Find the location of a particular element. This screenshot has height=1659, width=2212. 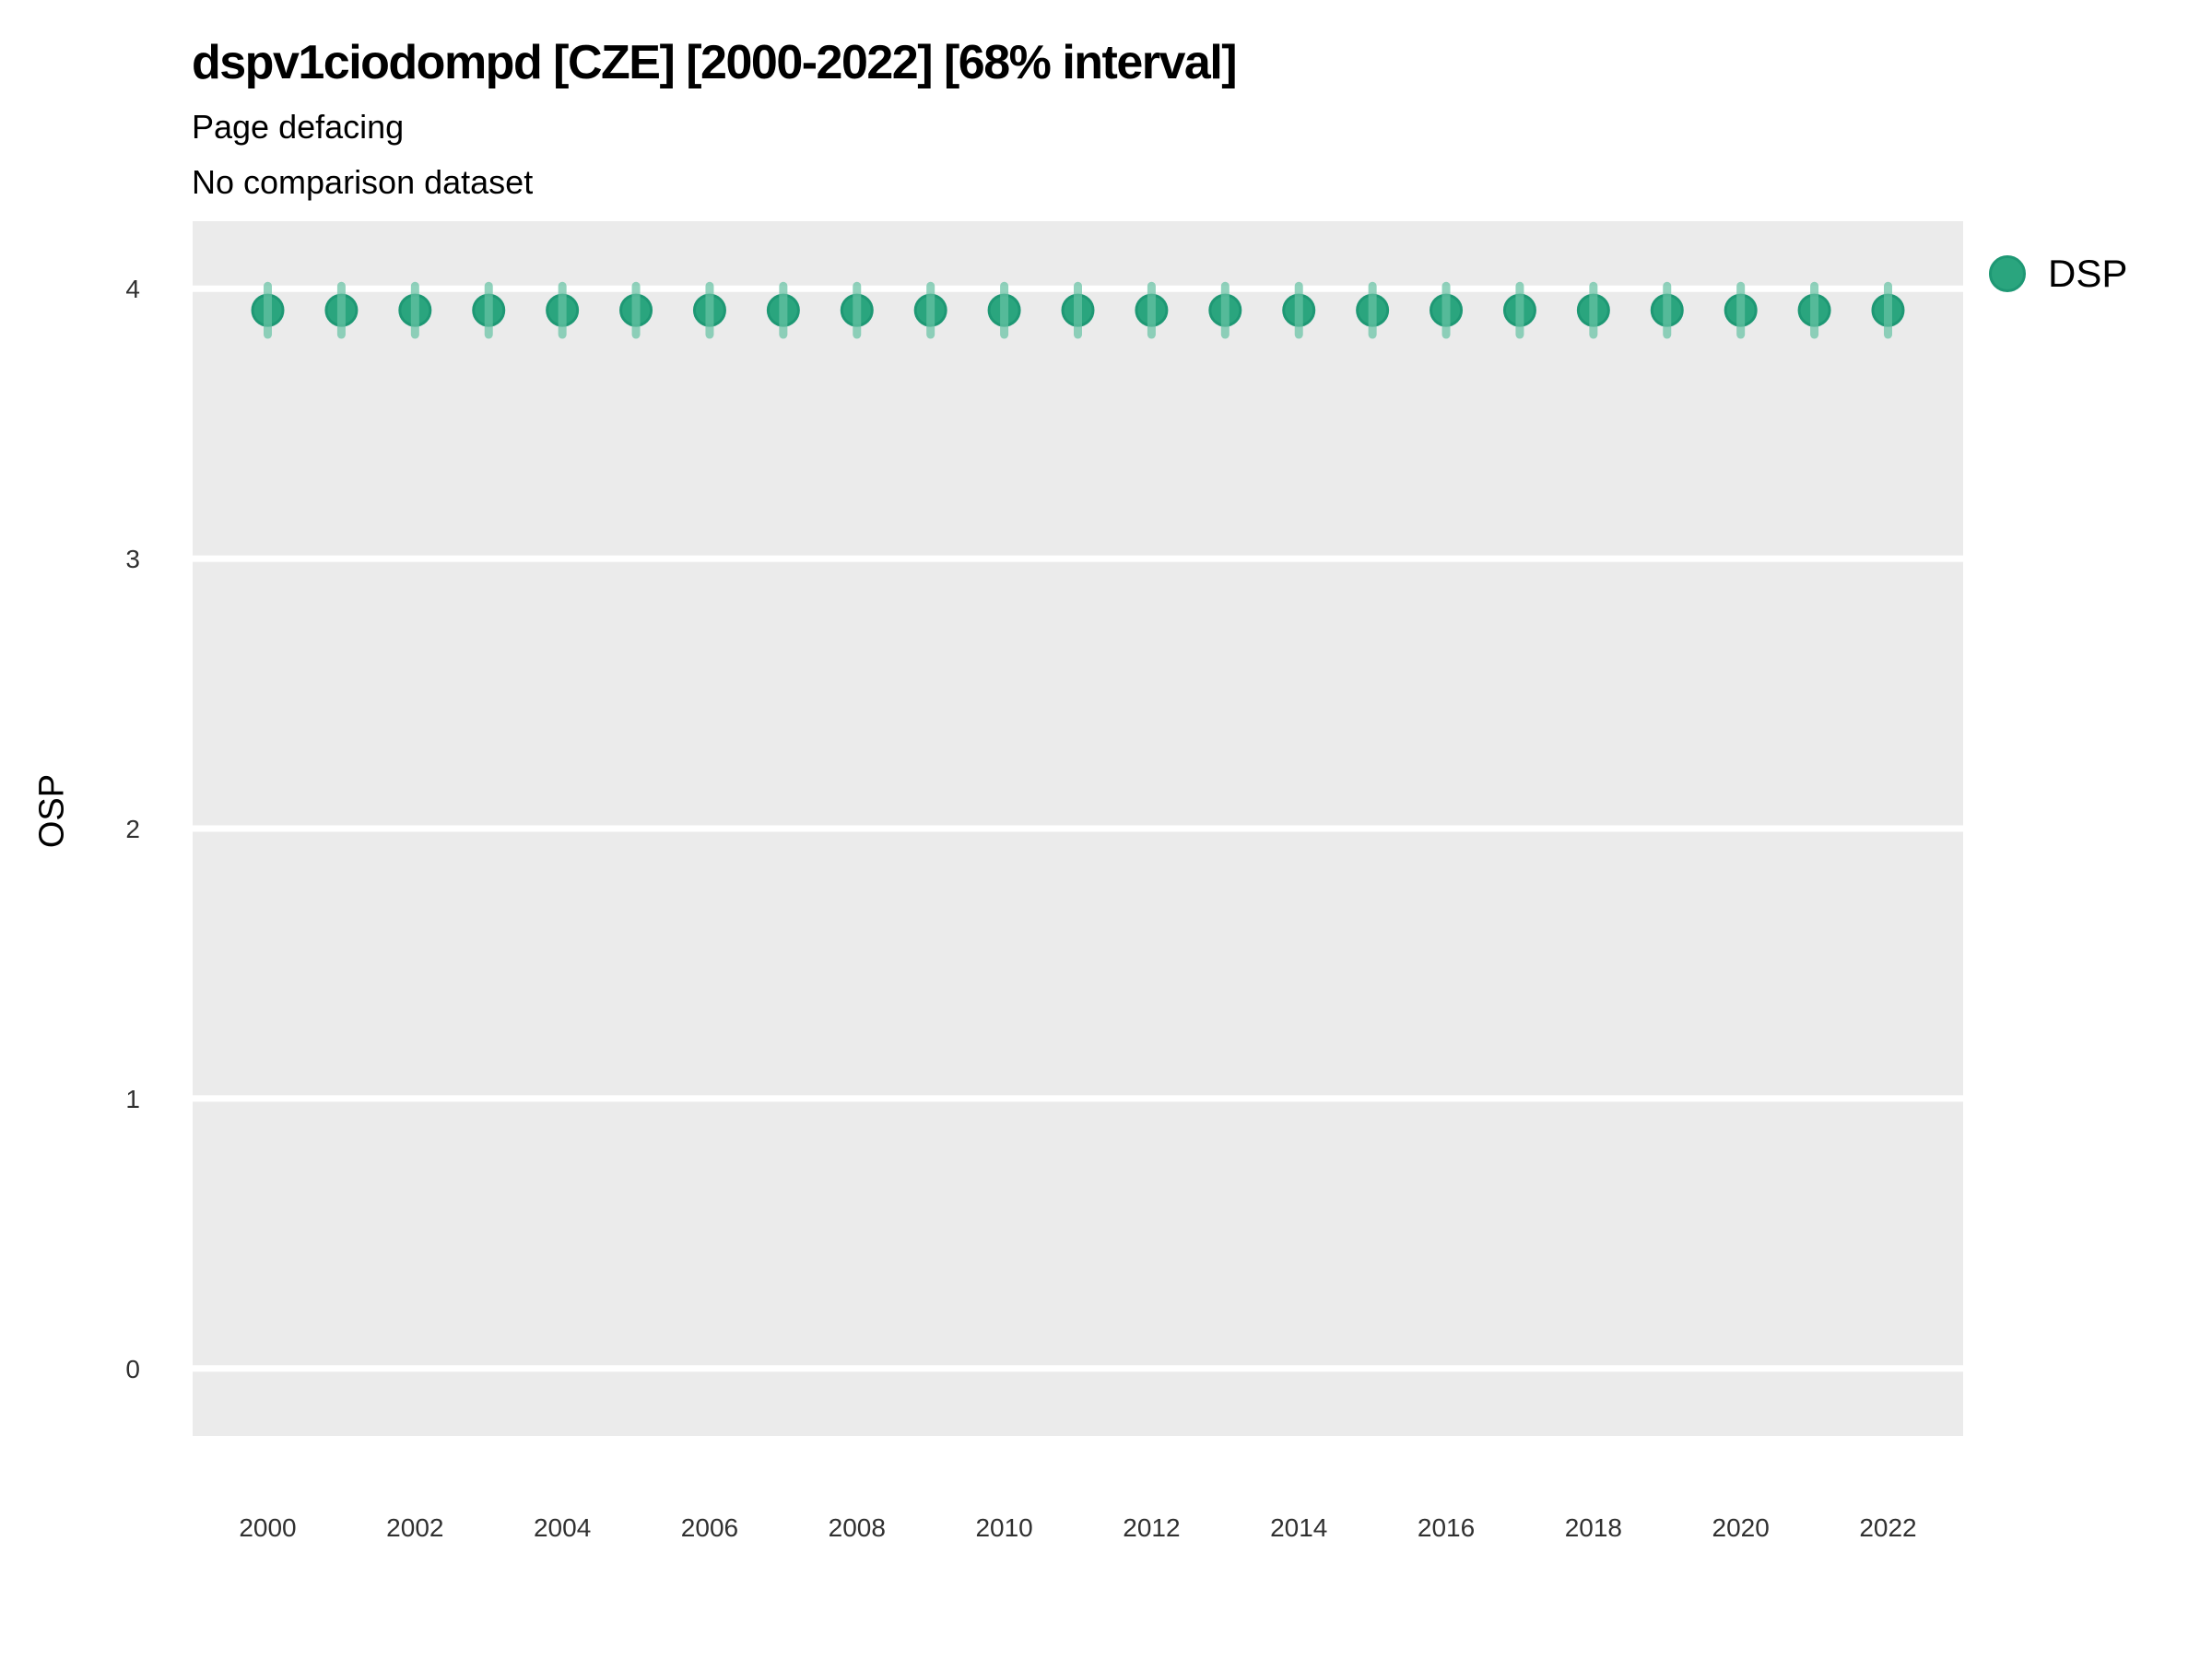

y-tick-label-4: 4 is located at coordinates (132, 289).